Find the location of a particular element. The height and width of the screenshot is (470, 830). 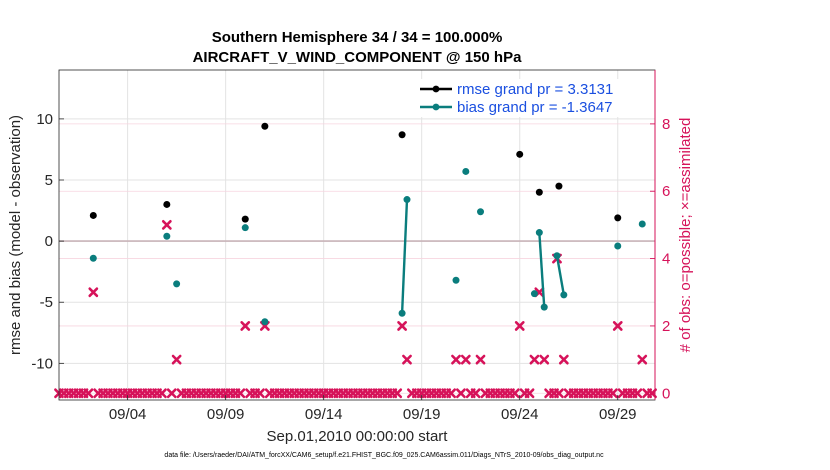

x-tick-label: 09/19 is located at coordinates (422, 414).